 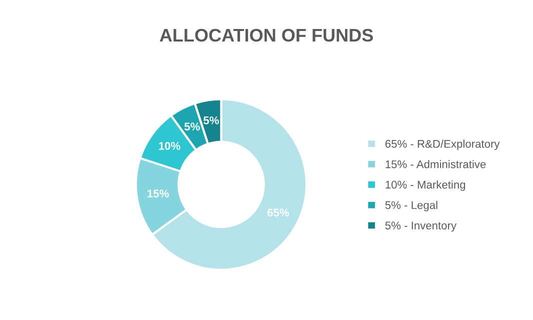 What do you see at coordinates (436, 164) in the screenshot?
I see `legend-label: 15% - Administrative` at bounding box center [436, 164].